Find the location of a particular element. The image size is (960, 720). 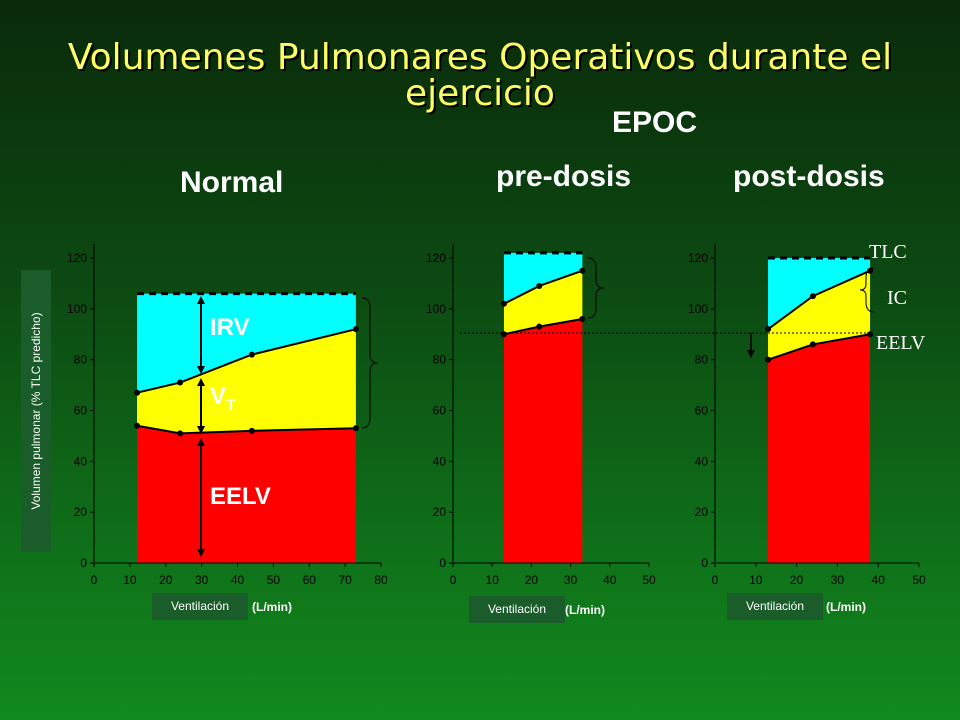

ylabel-box is located at coordinates (36, 411).